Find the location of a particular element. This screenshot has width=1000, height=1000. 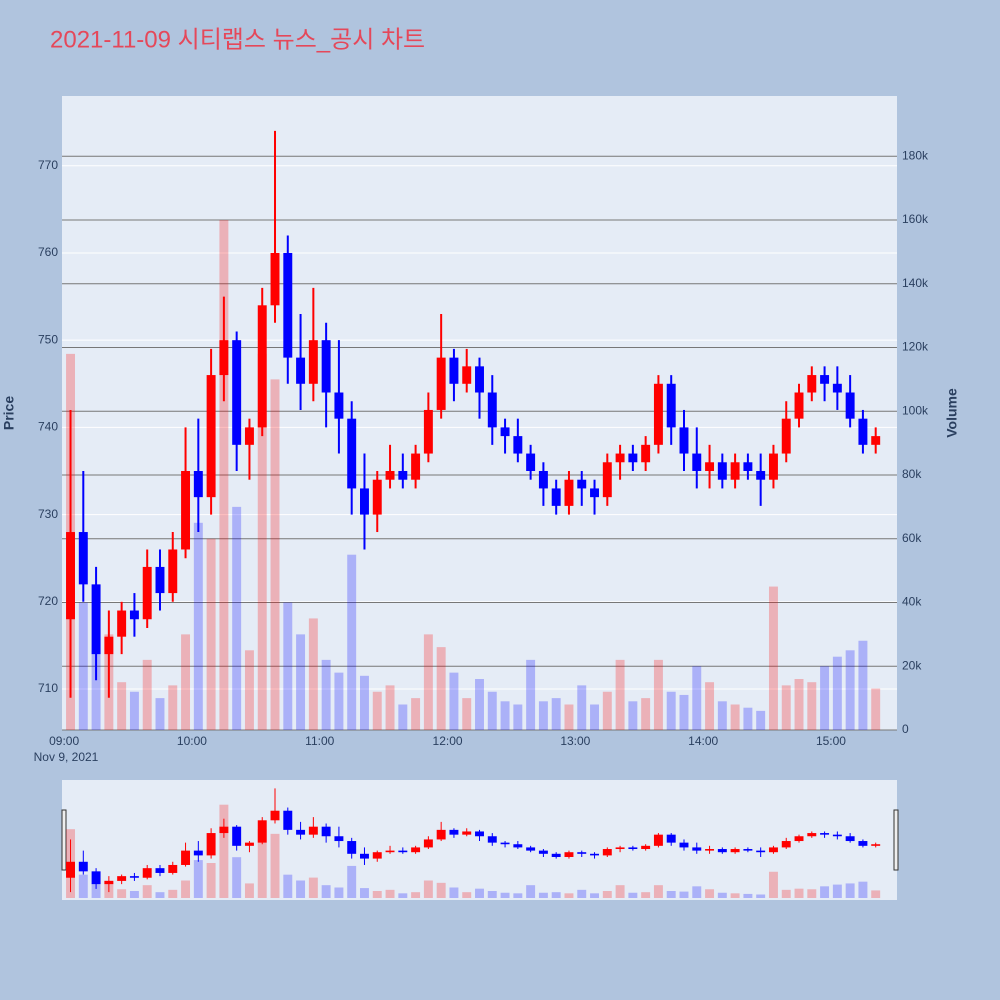

y-tick-label: 710 is located at coordinates (48, 688).